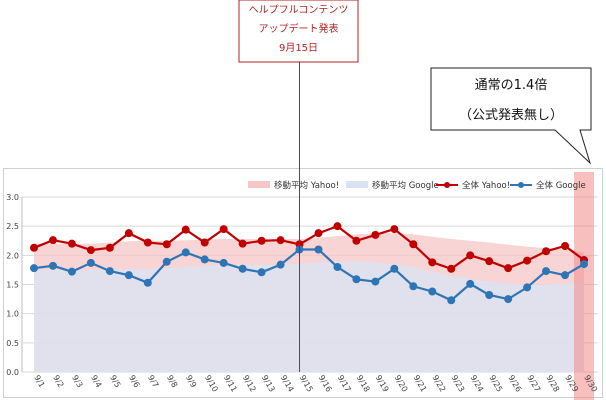 The width and height of the screenshot is (606, 400). What do you see at coordinates (109, 271) in the screenshot?
I see `point-1-9/5` at bounding box center [109, 271].